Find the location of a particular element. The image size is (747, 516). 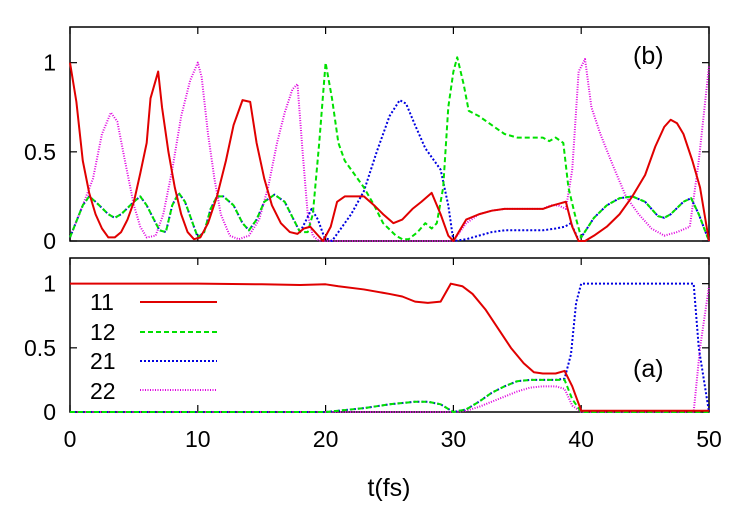

panel-b-y-tick-label-0: 0 is located at coordinates (49, 241).